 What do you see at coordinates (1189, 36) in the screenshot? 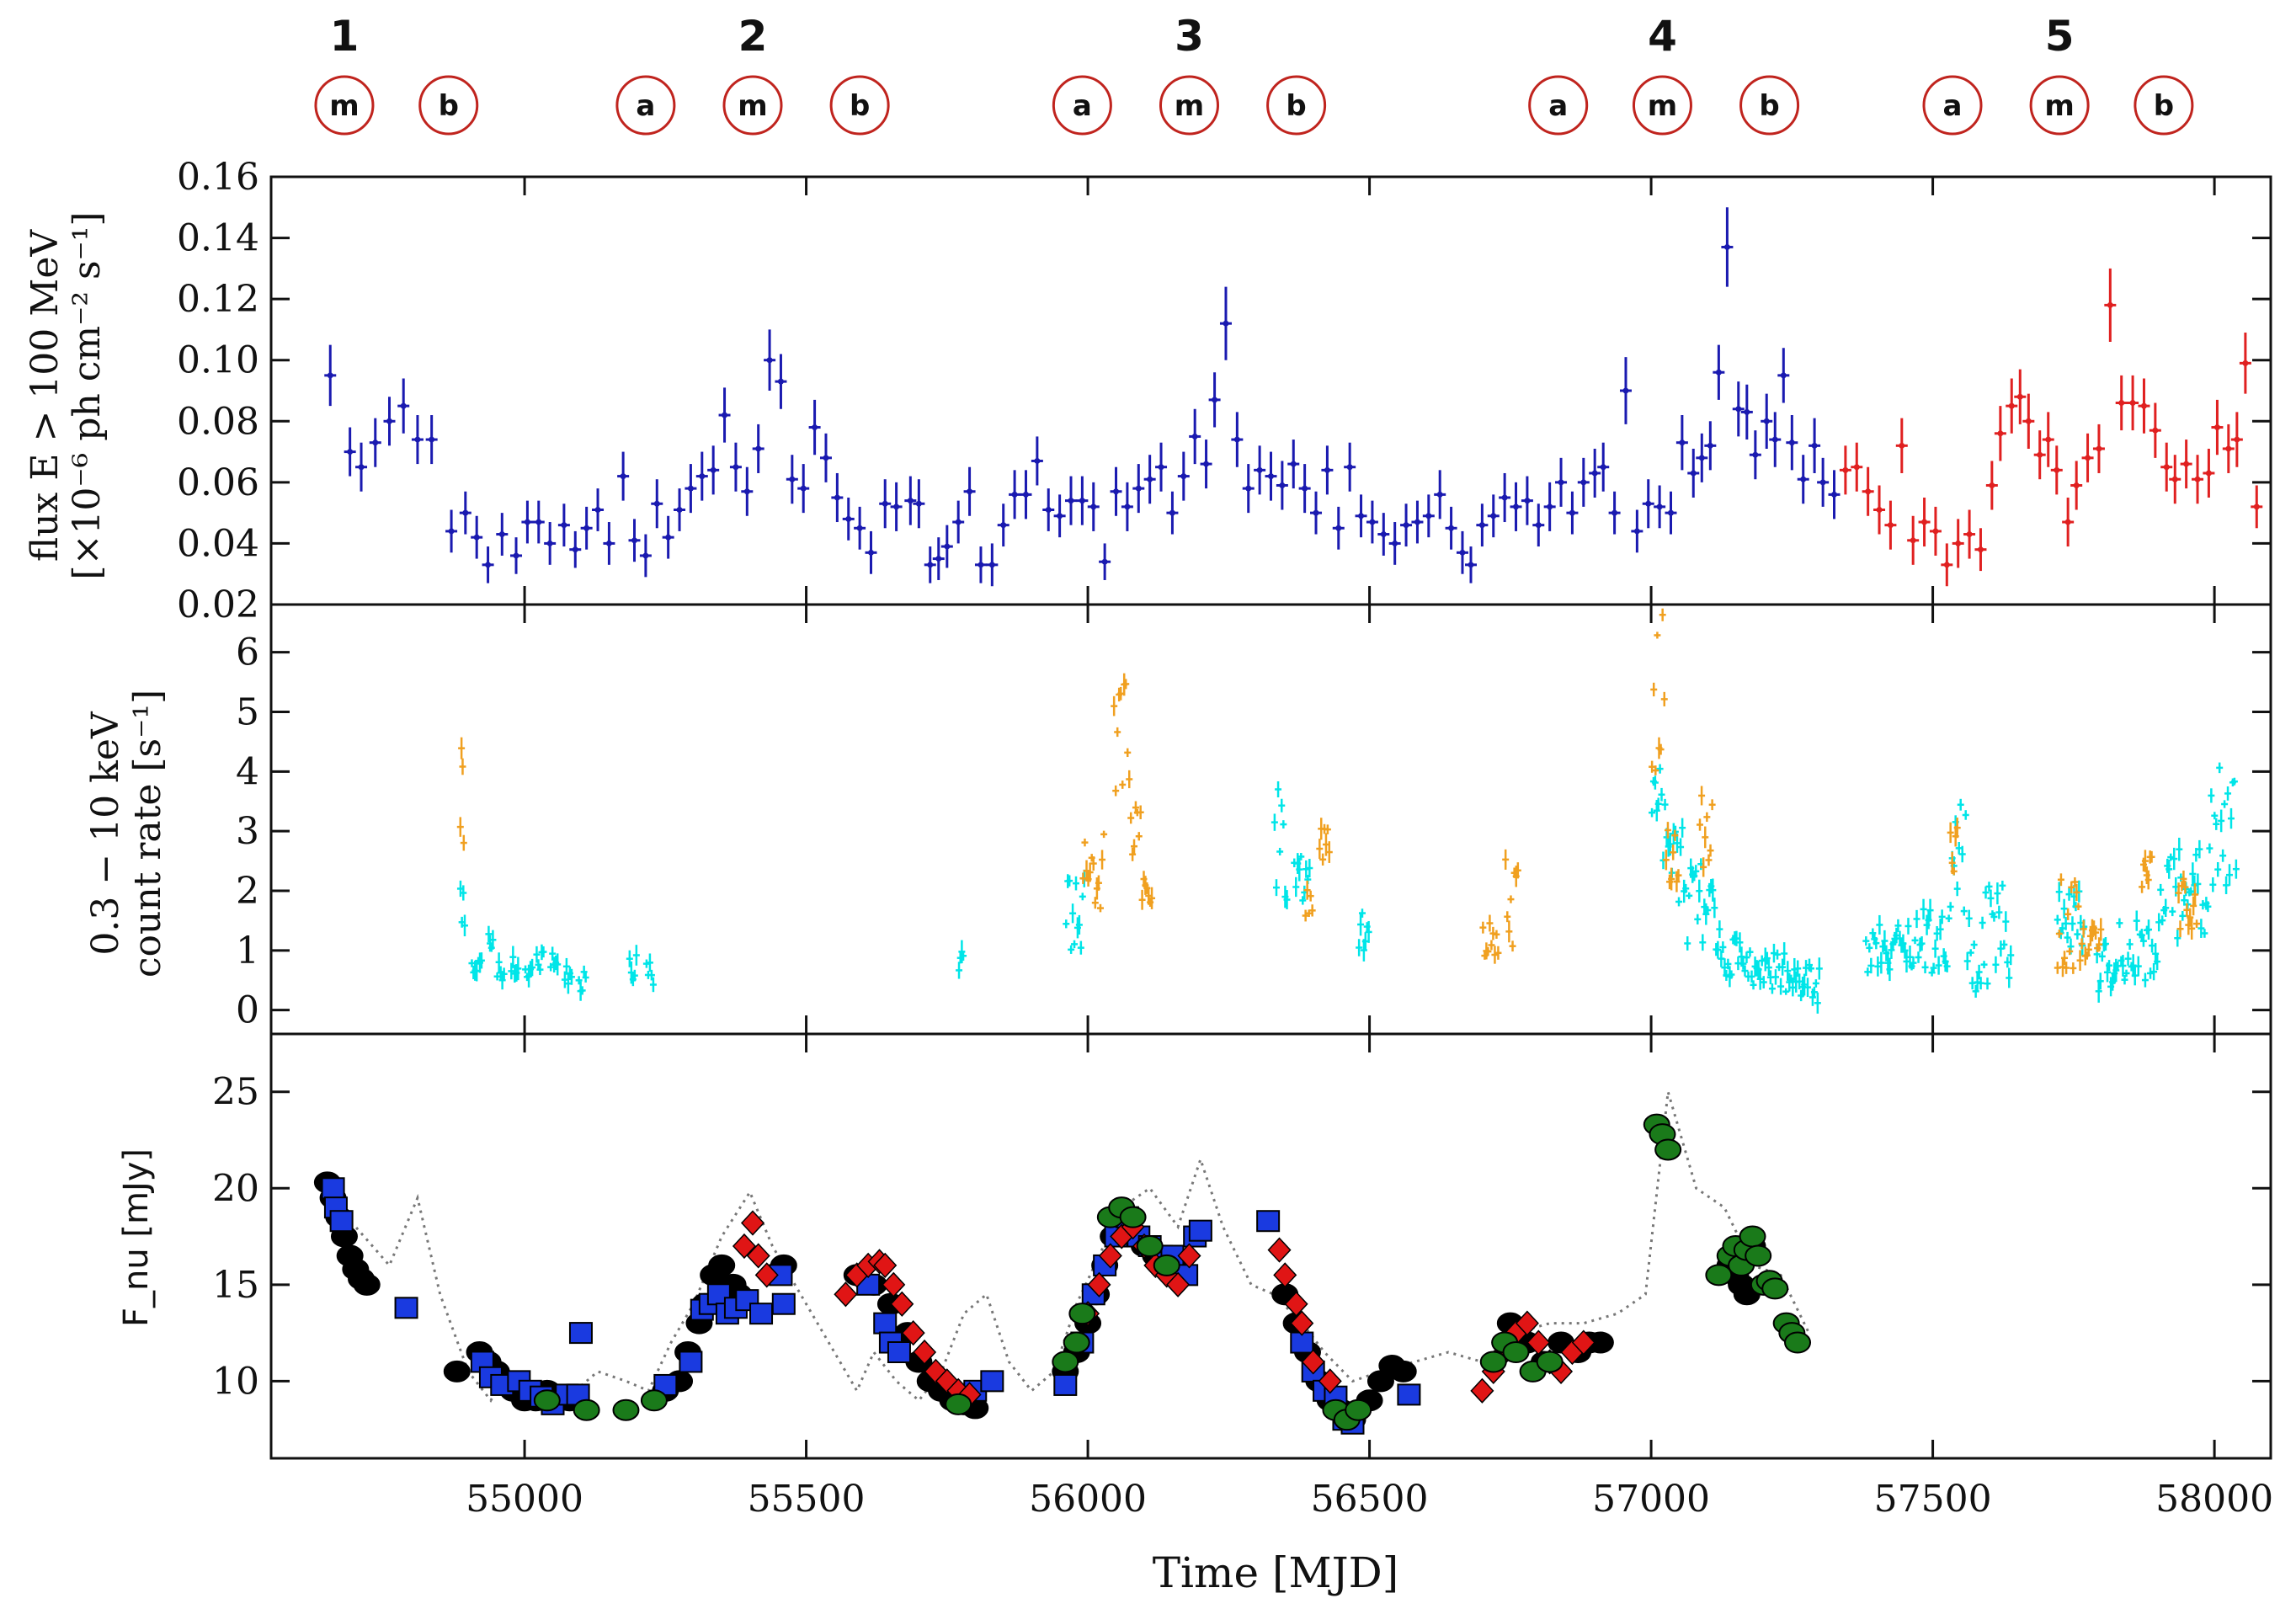
I see `phase-number: 3` at bounding box center [1189, 36].